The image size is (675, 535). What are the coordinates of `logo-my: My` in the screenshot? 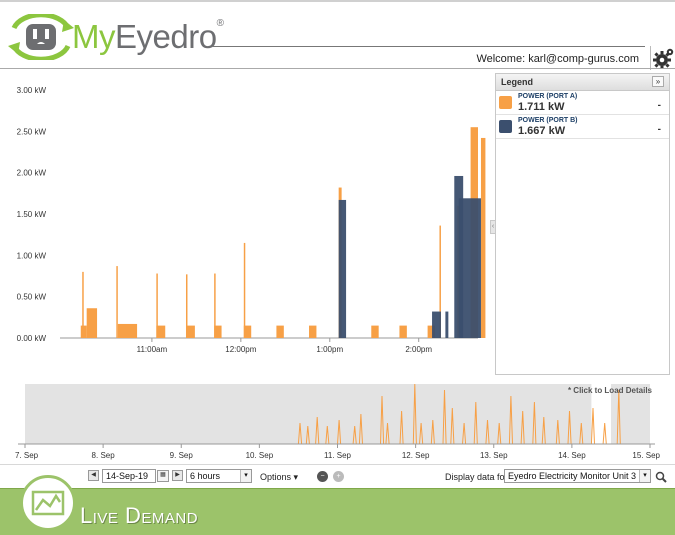 It's located at (94, 36).